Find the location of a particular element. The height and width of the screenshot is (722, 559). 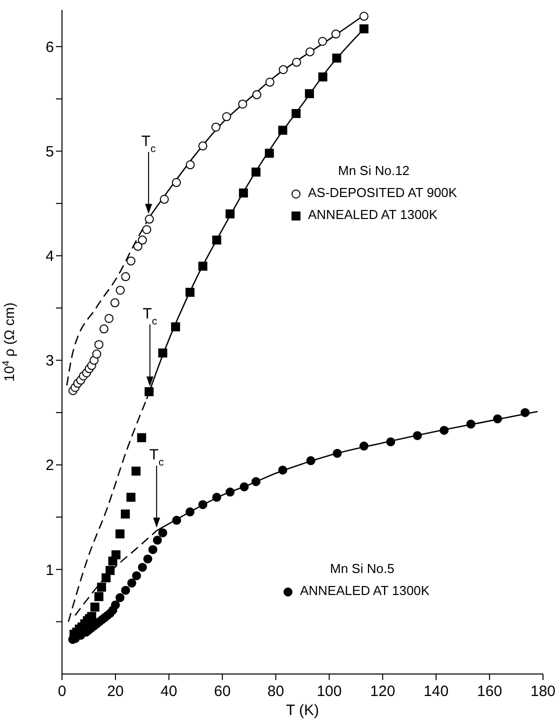

y-tick-label: 4 is located at coordinates (50, 257).